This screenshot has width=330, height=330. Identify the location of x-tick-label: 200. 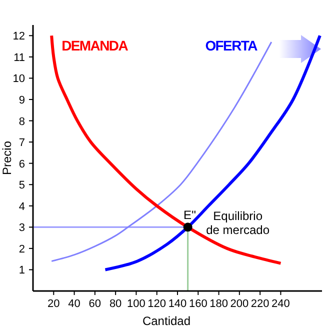
(239, 304).